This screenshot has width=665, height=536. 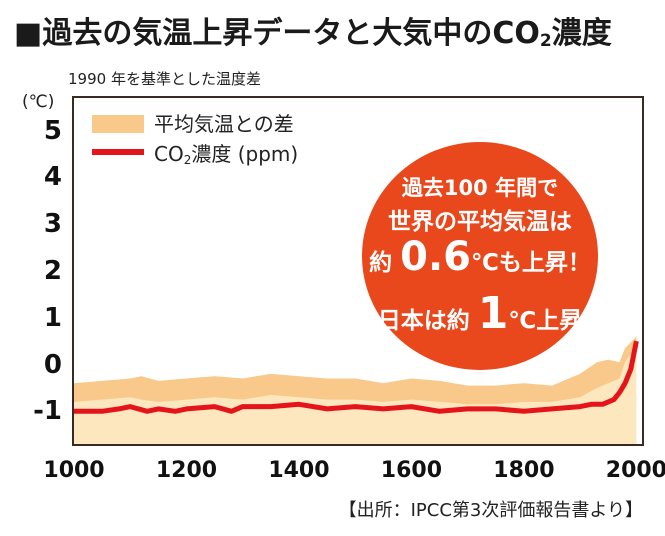 What do you see at coordinates (531, 263) in the screenshot?
I see `callout-line3-b: ℃も上昇！` at bounding box center [531, 263].